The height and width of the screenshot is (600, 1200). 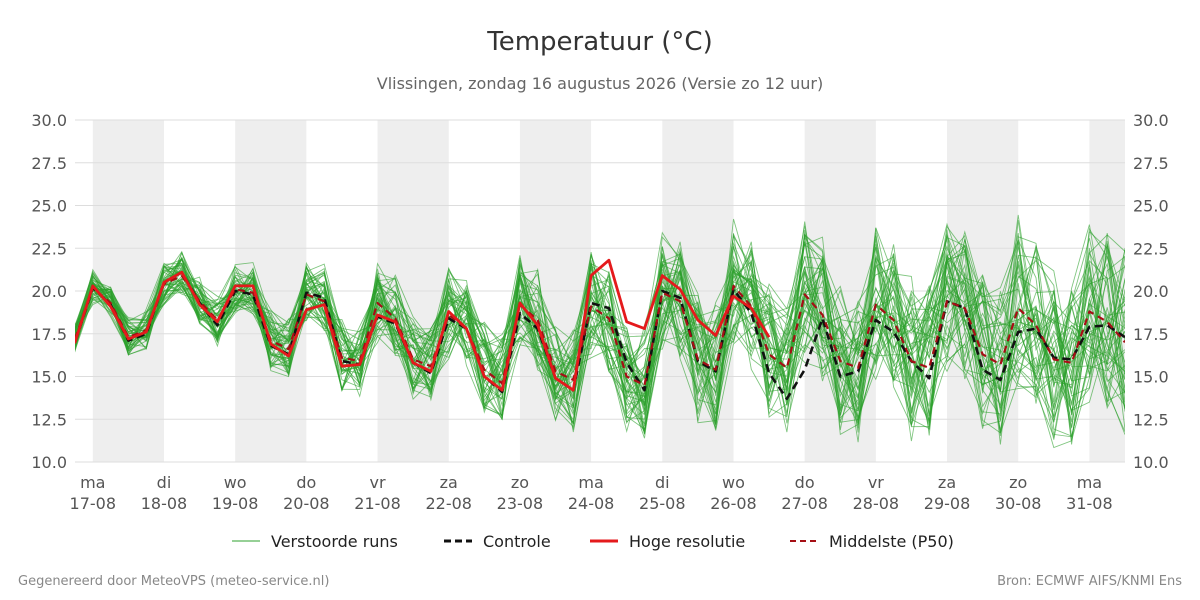 I want to click on y-tick-label-right: 10.0, so click(x=1151, y=462).